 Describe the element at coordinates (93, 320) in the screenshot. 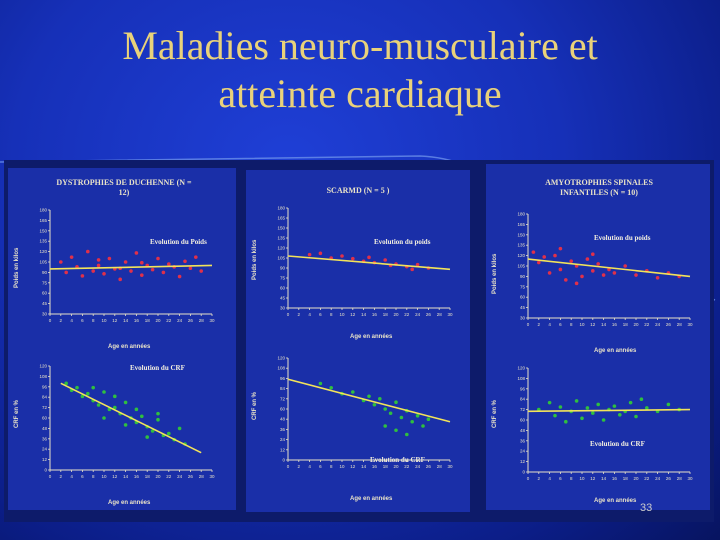

I see `x-tick-label: 8` at that location.